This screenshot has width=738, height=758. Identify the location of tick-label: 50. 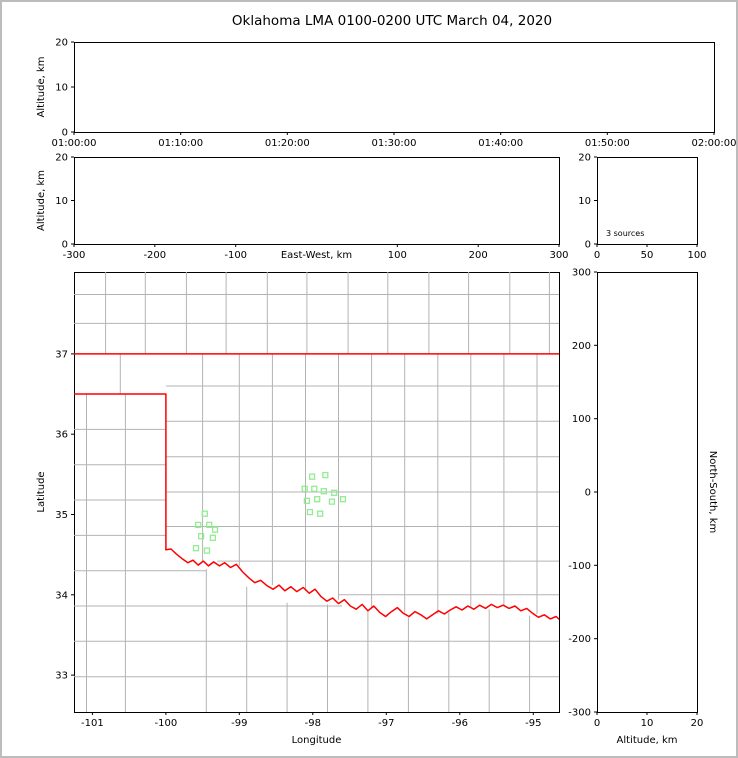
(647, 255).